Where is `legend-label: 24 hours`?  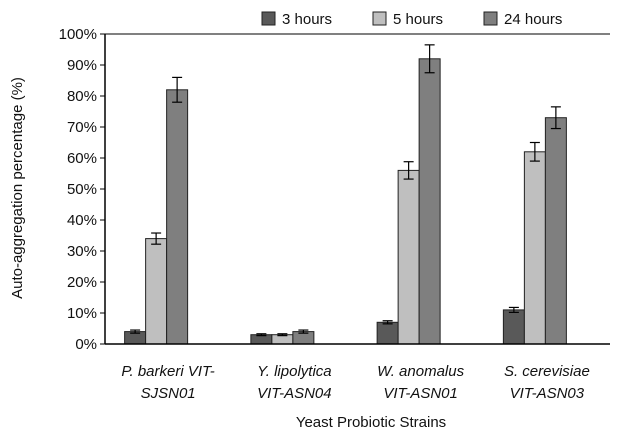
legend-label: 24 hours is located at coordinates (533, 19).